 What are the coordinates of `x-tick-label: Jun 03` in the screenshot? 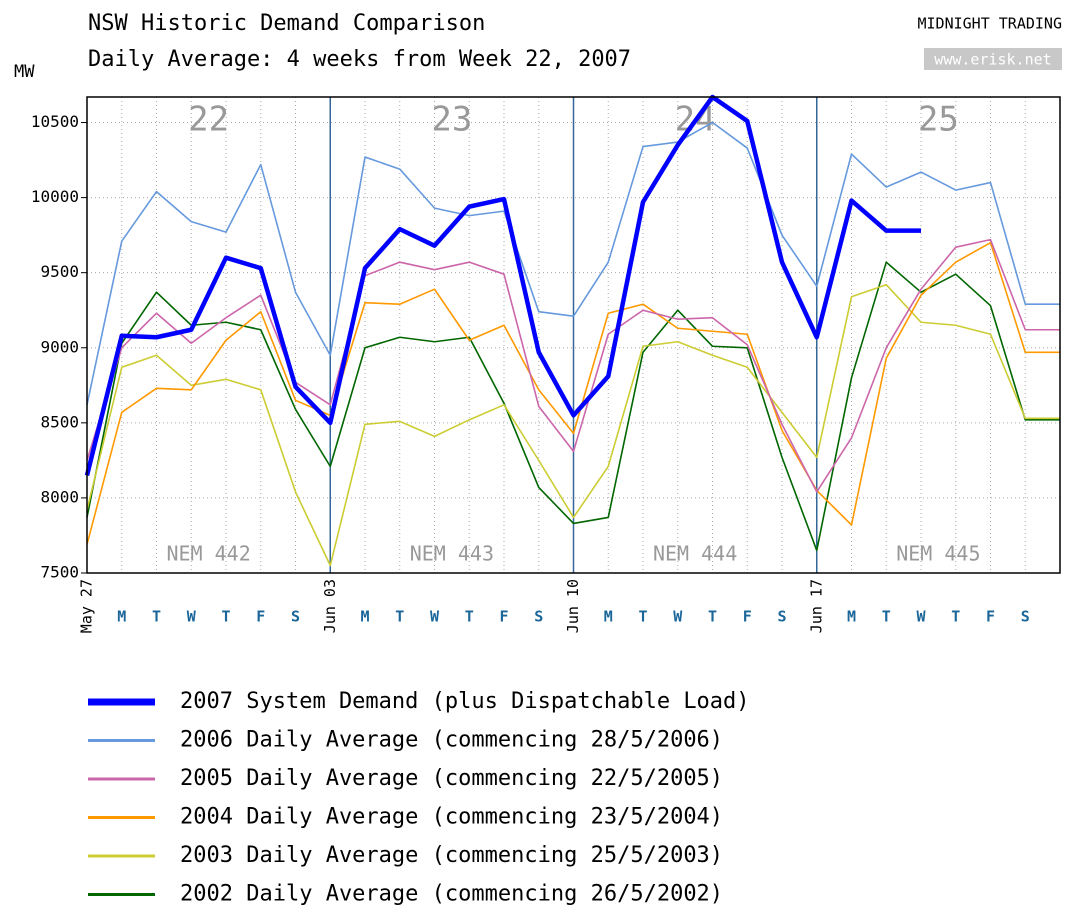 It's located at (330, 606).